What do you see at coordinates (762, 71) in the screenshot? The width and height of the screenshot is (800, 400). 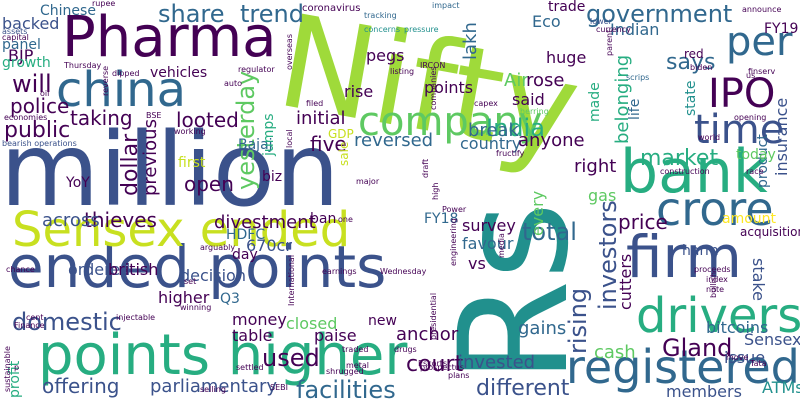 I see `cloud-word: finserv` at bounding box center [762, 71].